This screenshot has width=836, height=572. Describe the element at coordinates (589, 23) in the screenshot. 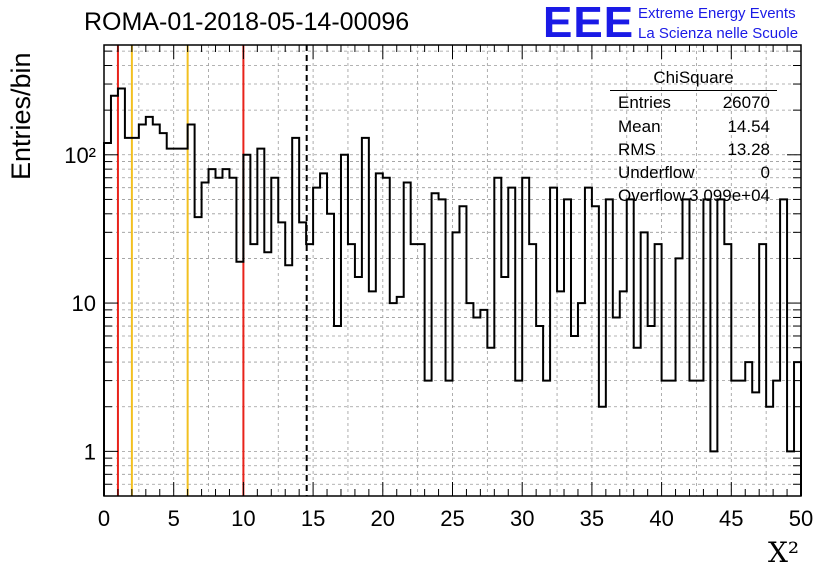

I see `logo-mark: EEE` at that location.